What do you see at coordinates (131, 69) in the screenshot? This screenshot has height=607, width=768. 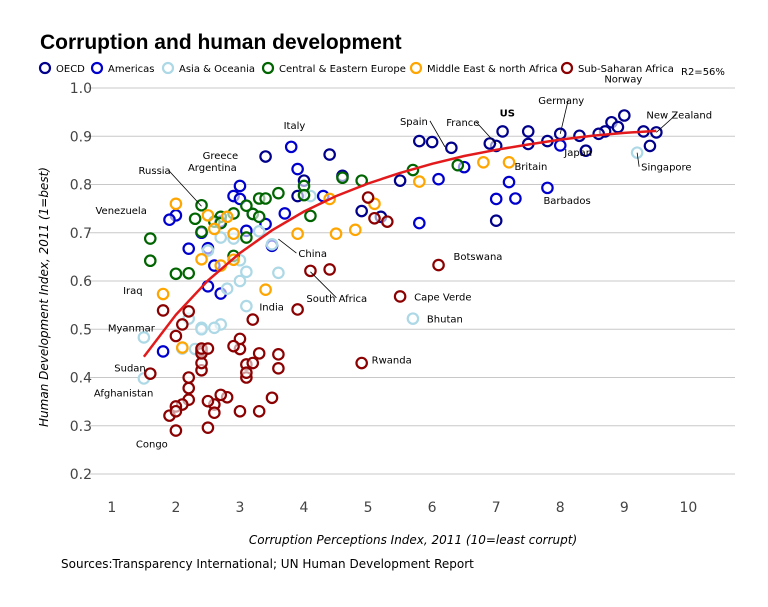 I see `legend-label: Americas` at bounding box center [131, 69].